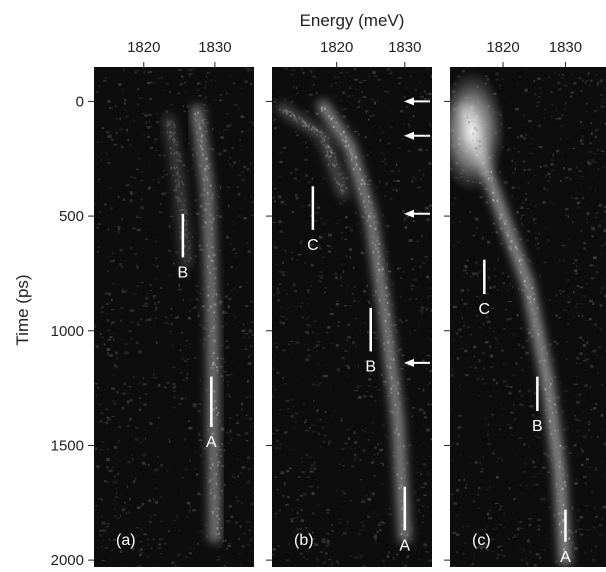 The image size is (606, 572). I want to click on y-tick-label: 2000, so click(67, 559).